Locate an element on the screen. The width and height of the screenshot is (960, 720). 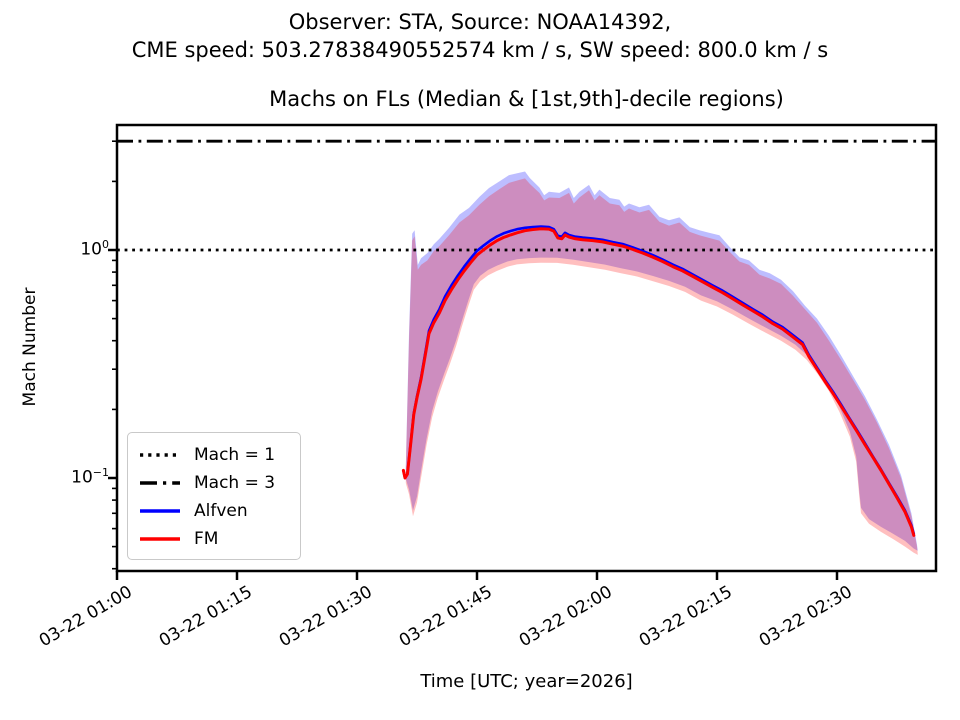
x-axis-label: Time [UTC; year=2026] is located at coordinates (526, 681).